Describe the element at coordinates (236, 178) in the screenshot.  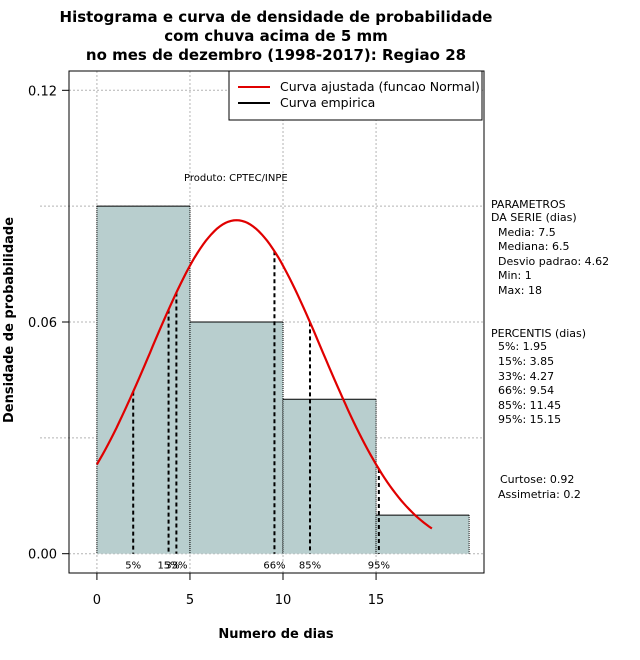
I see `product-annotation: Produto: CPTEC/INPE` at that location.